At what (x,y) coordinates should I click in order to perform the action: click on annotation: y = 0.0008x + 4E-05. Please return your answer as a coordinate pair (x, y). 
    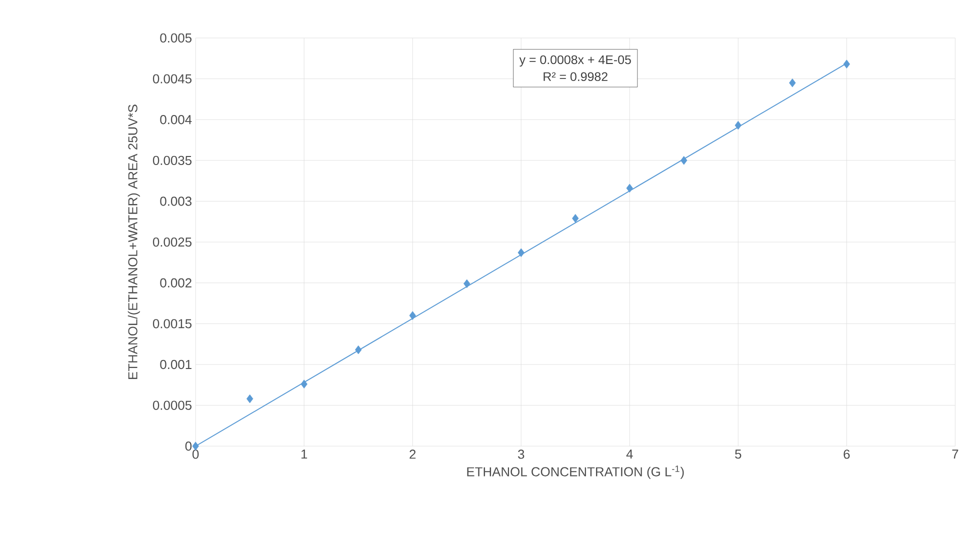
    Looking at the image, I should click on (575, 61).